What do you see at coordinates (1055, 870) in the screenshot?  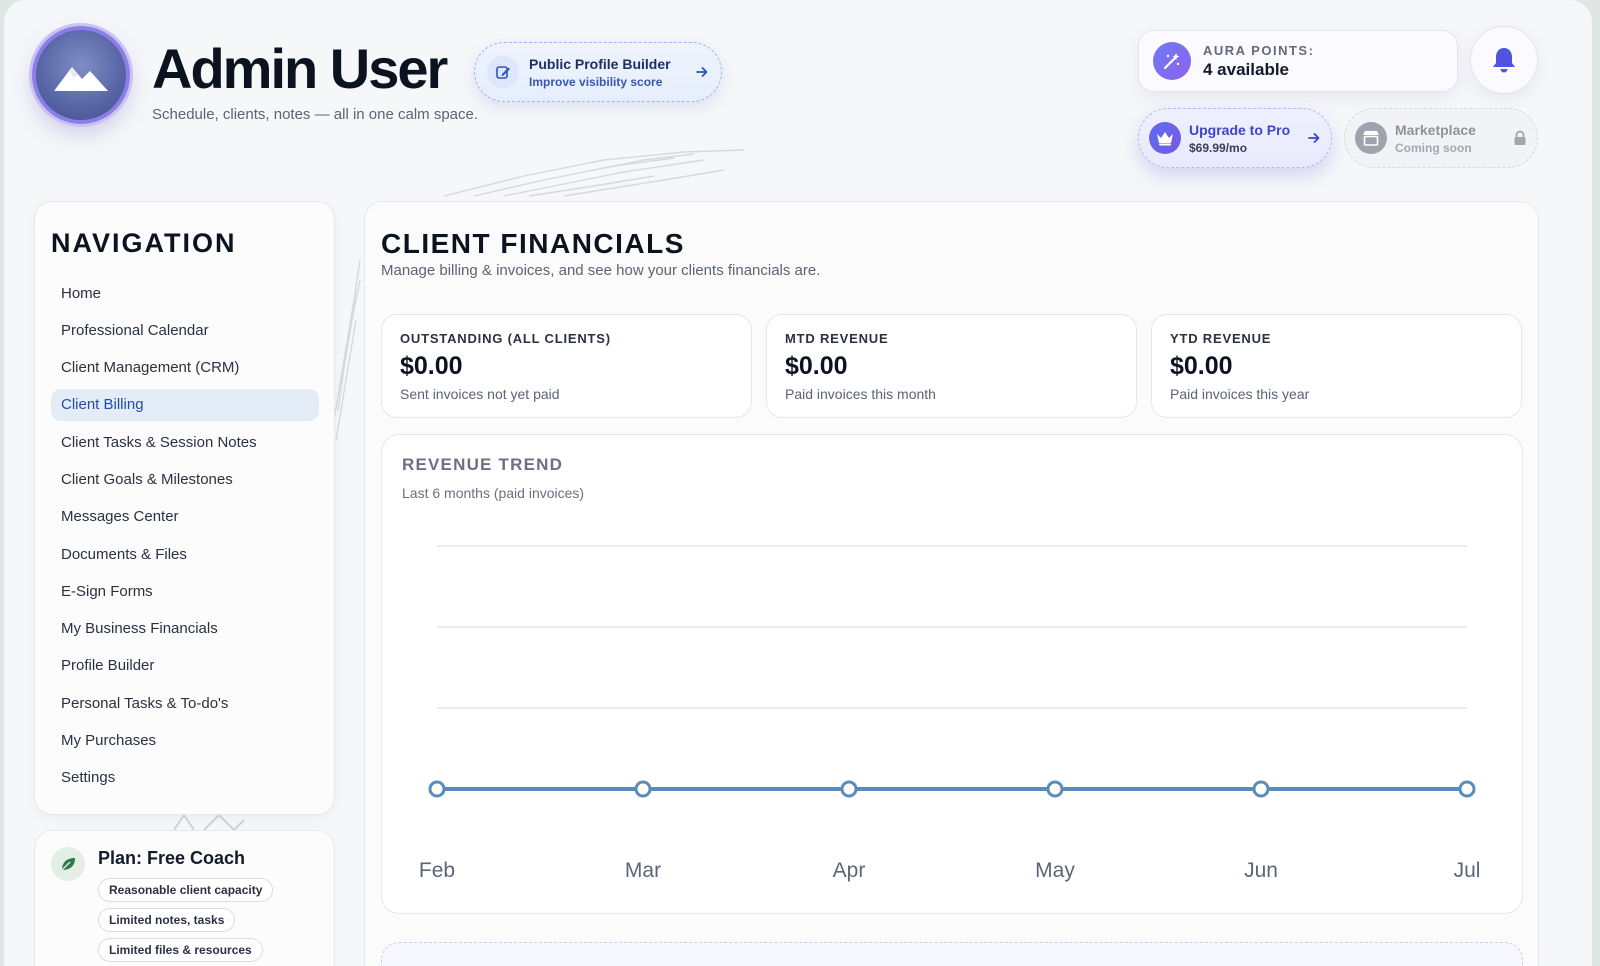 I see `x-tick-label: May` at bounding box center [1055, 870].